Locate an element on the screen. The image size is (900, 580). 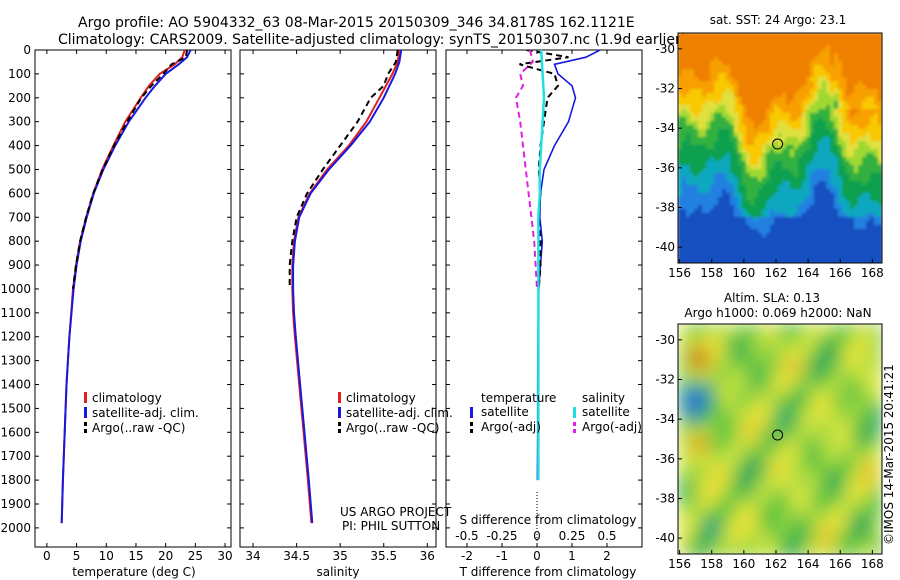
legend-swatch-sal-argo-b is located at coordinates (574, 431).